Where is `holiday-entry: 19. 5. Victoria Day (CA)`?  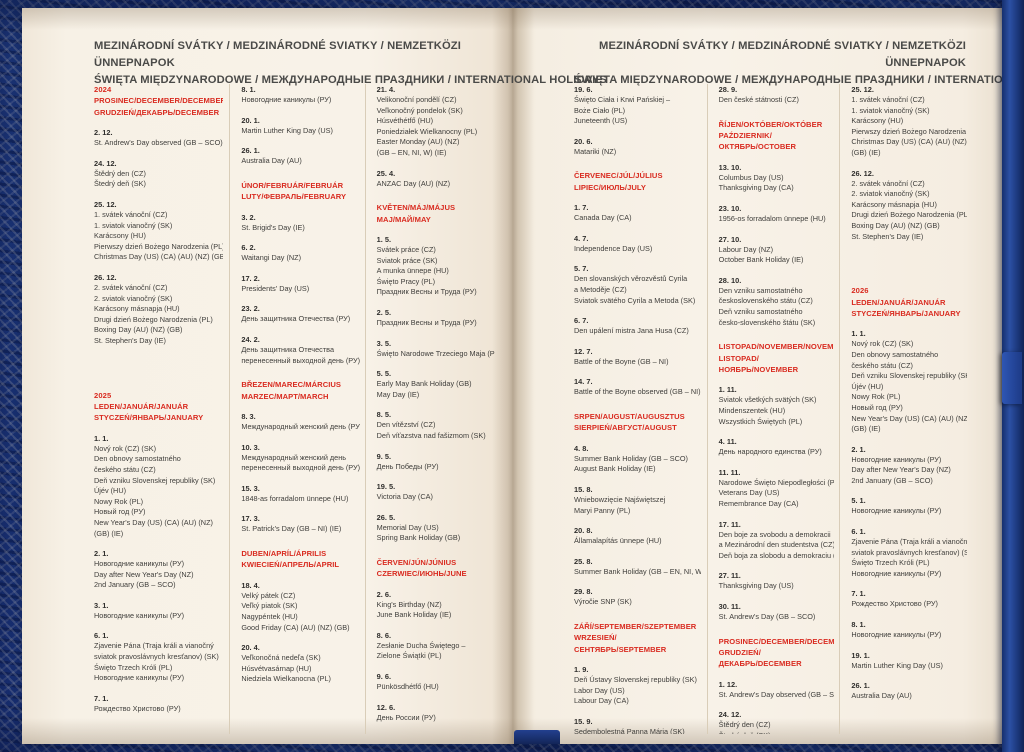 holiday-entry: 19. 5. Victoria Day (CA) is located at coordinates (436, 492).